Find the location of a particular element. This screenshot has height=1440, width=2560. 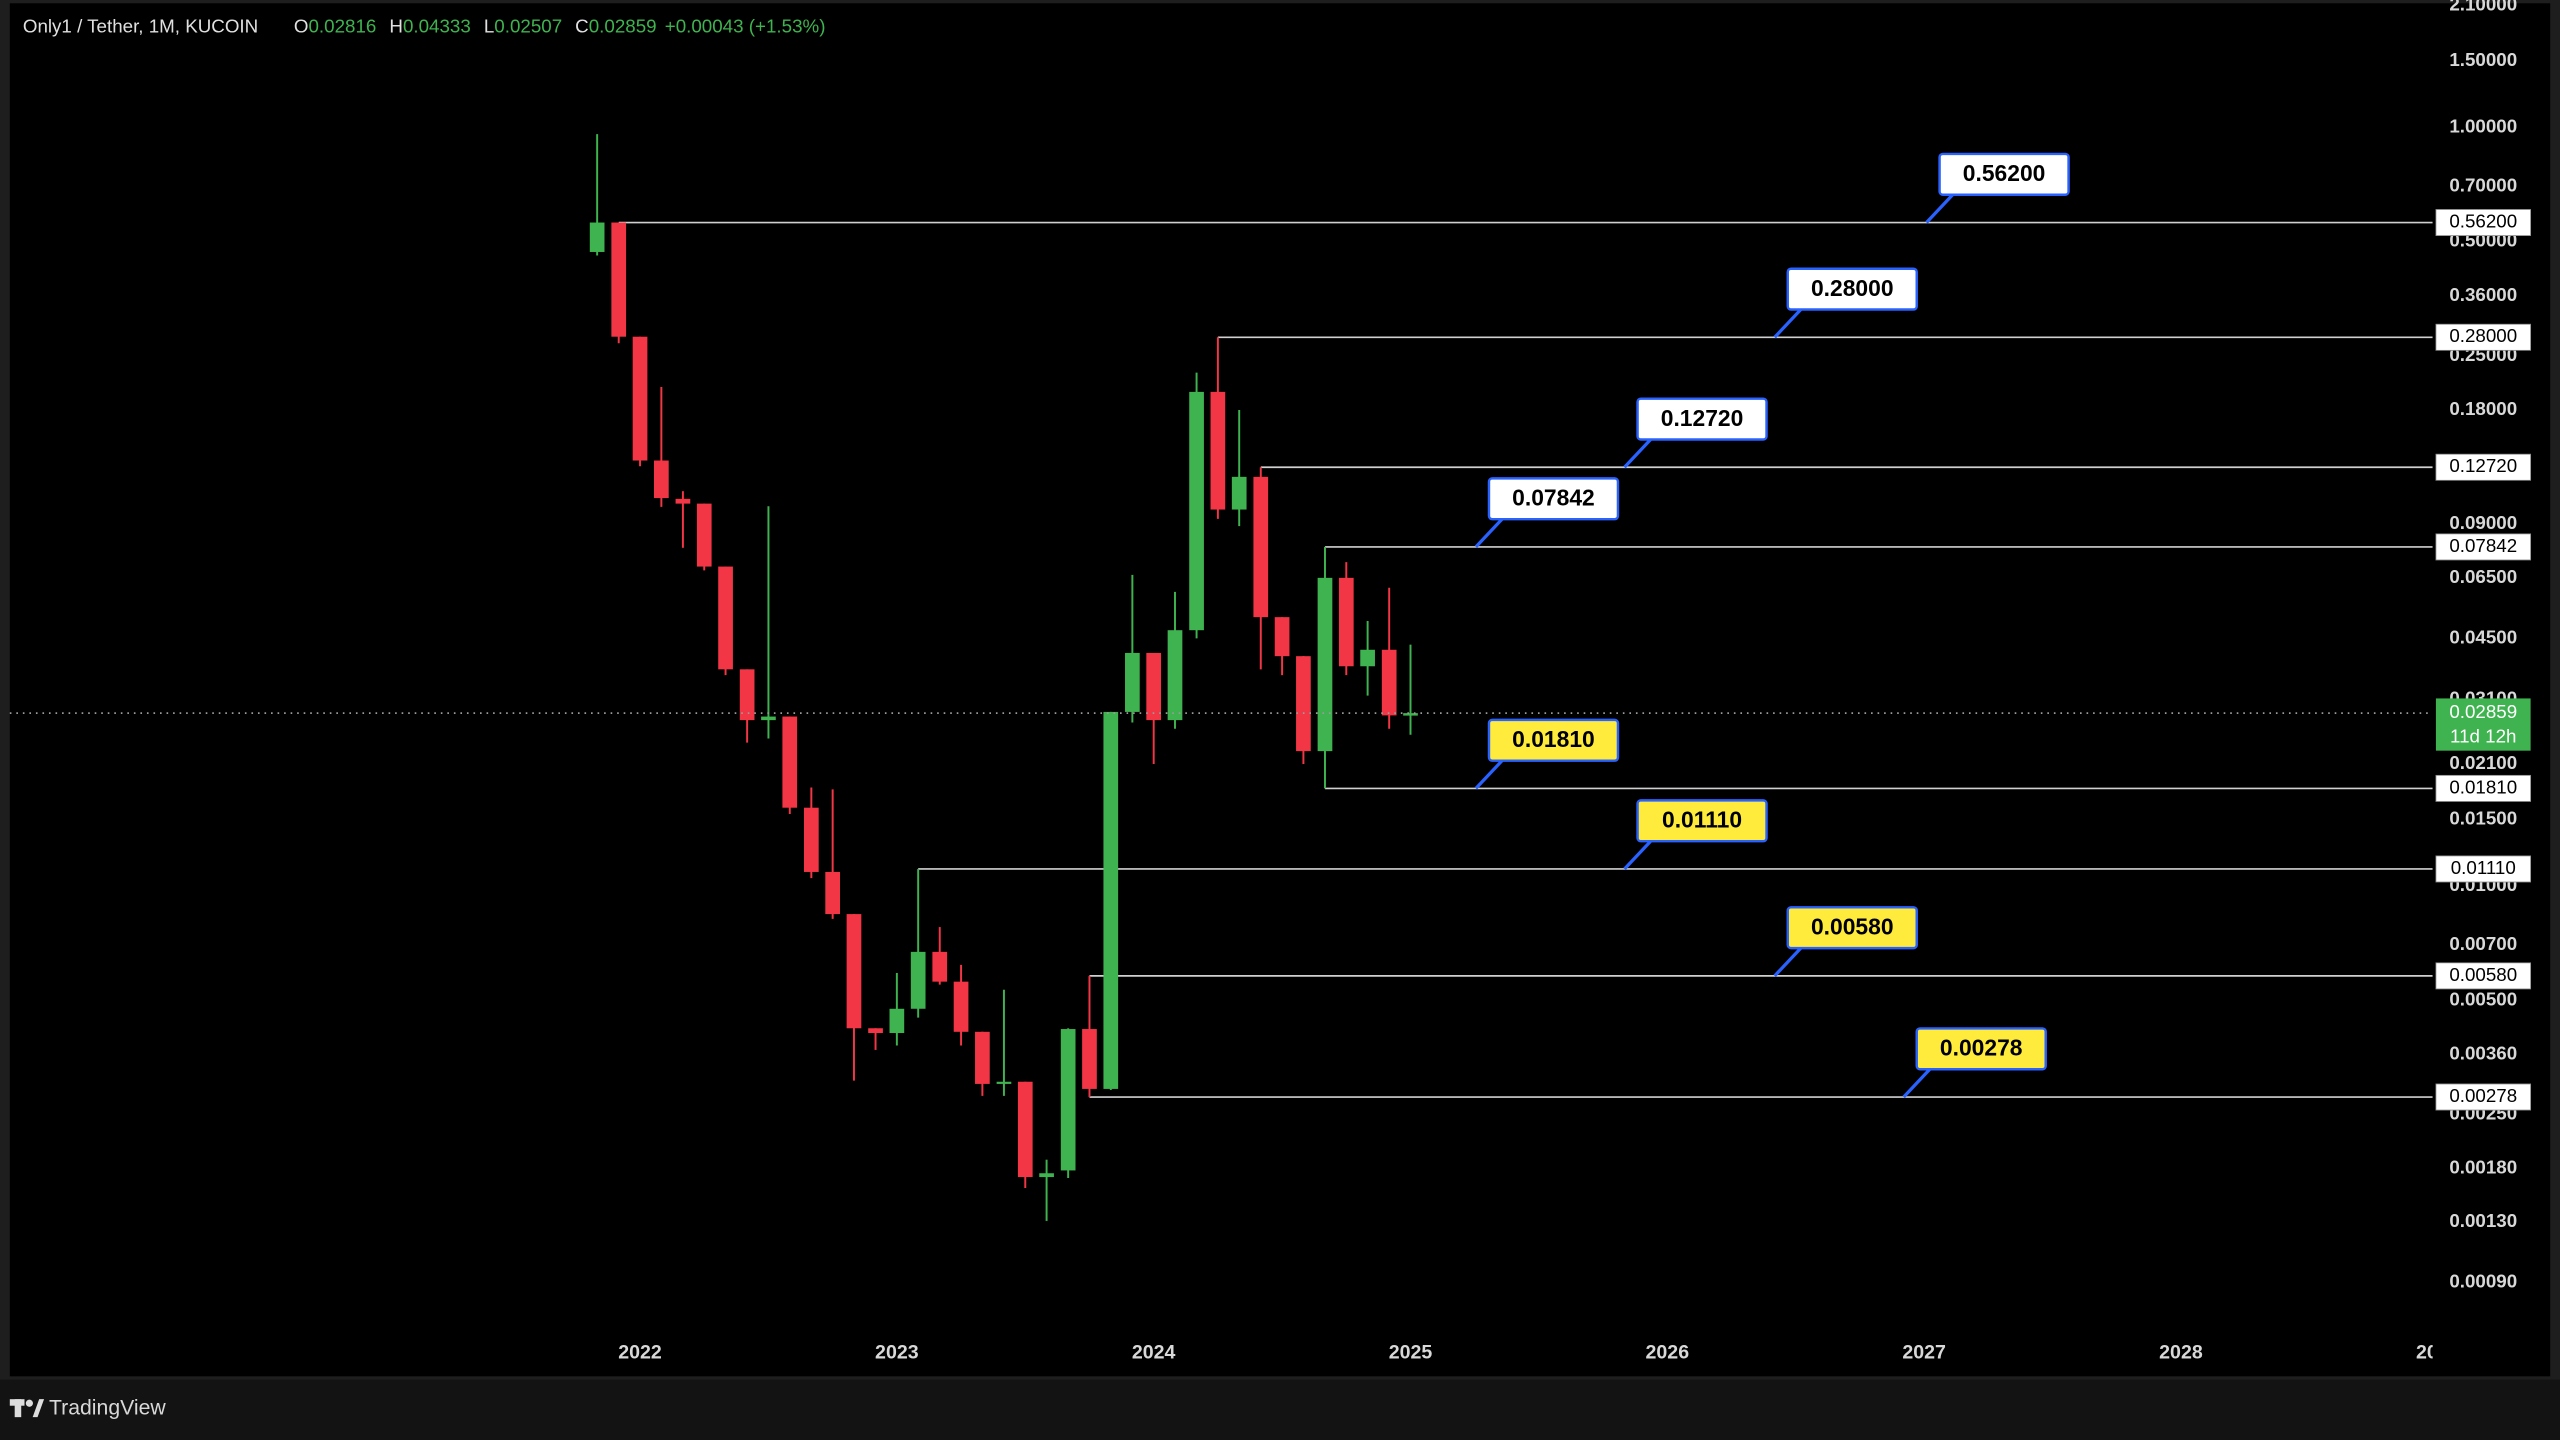

y-tick-label: 0.02100 is located at coordinates (2483, 762).